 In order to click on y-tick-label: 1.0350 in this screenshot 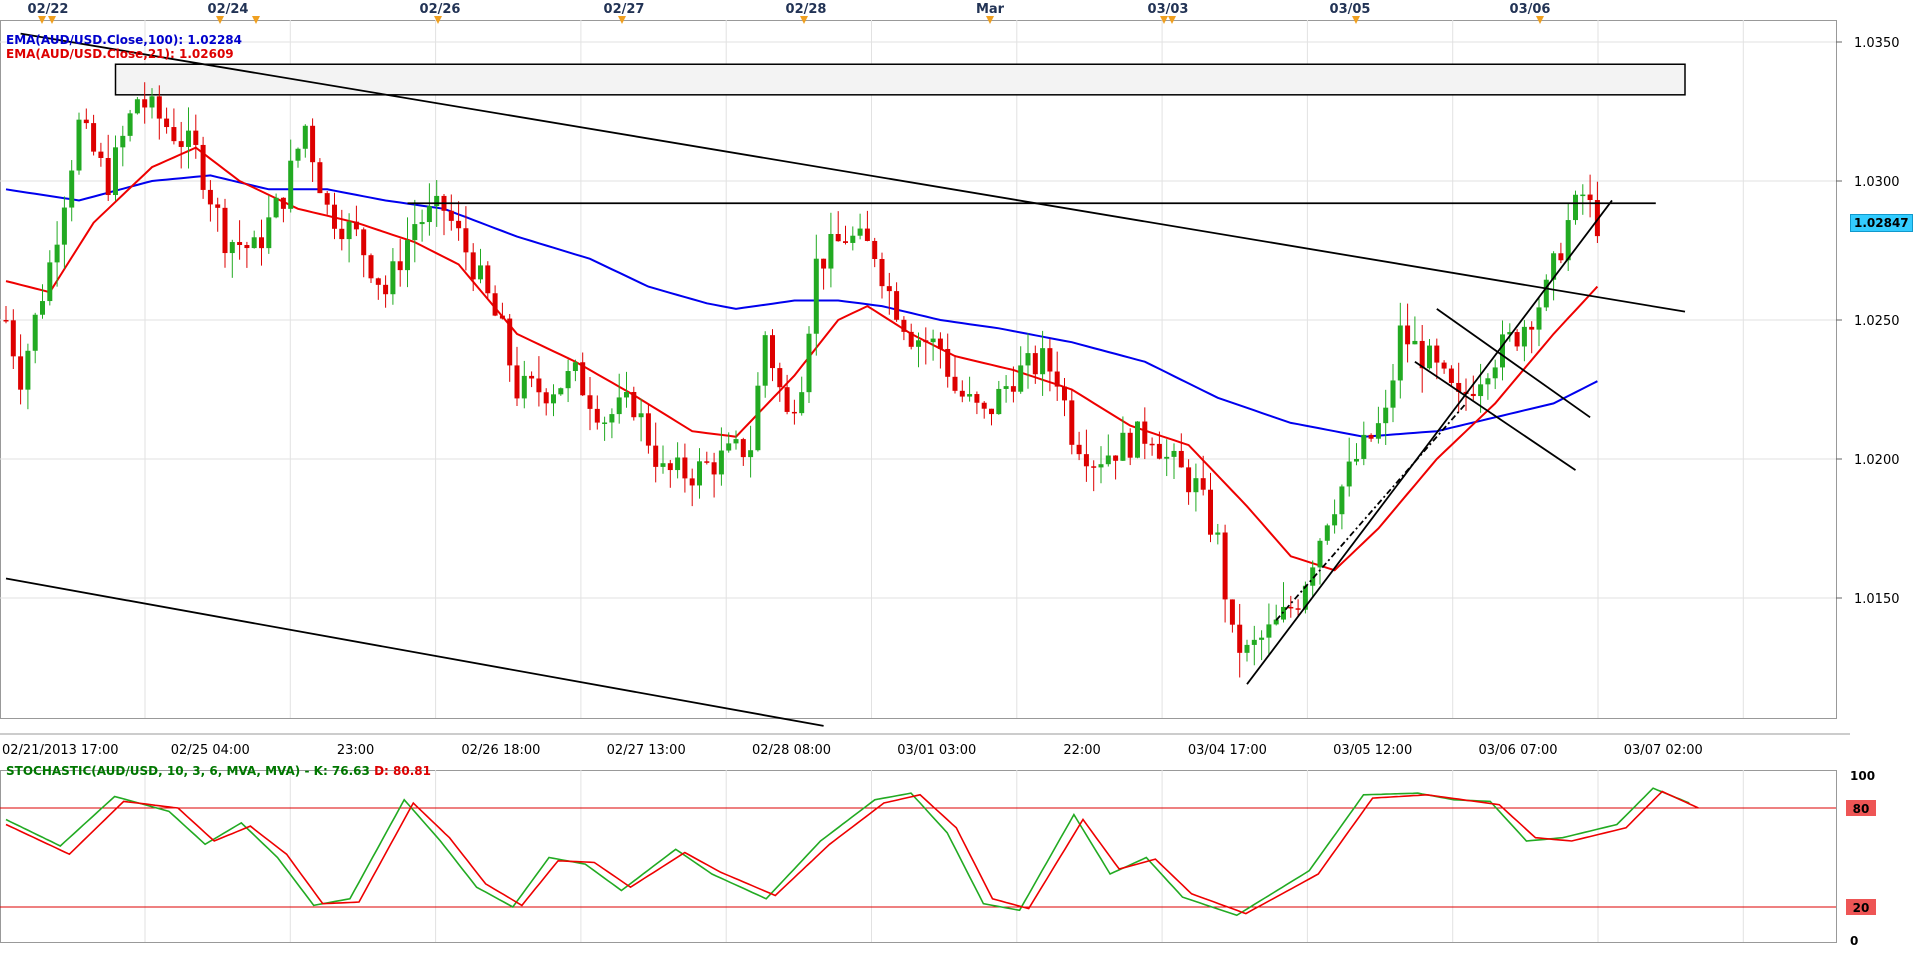, I will do `click(1877, 43)`.